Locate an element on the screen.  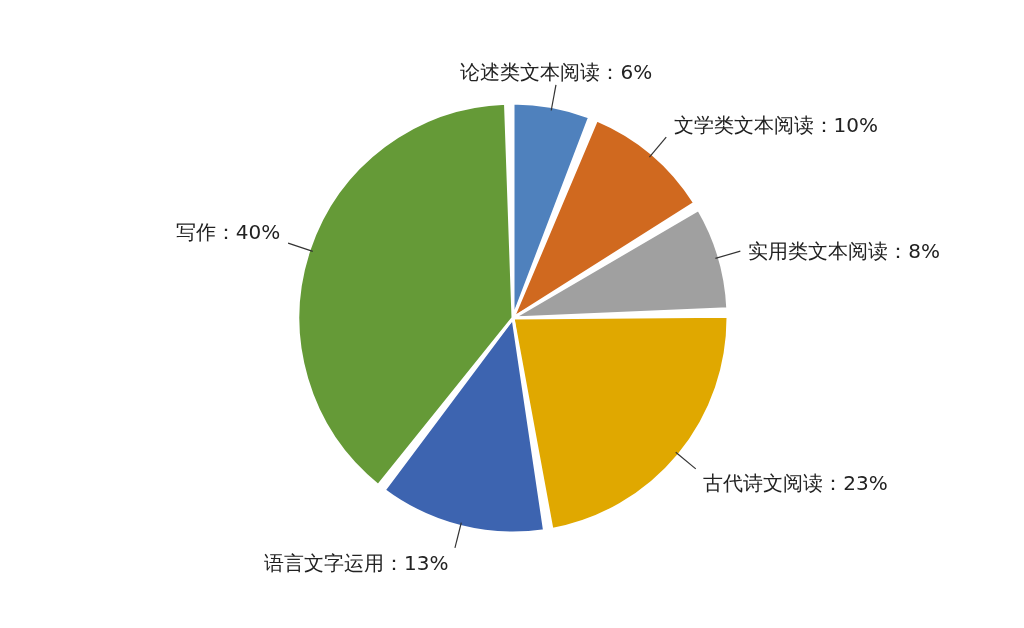
slice-label: 文学类文本阅读：10% is located at coordinates (775, 124).